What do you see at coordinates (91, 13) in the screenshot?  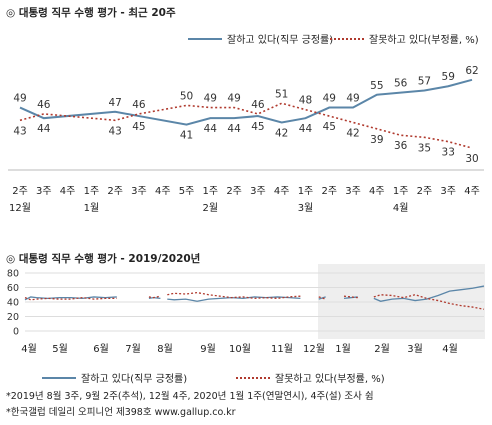 I see `chart1-title: ◎ 대통령 직무 수행 평가 - 최근 20주` at bounding box center [91, 13].